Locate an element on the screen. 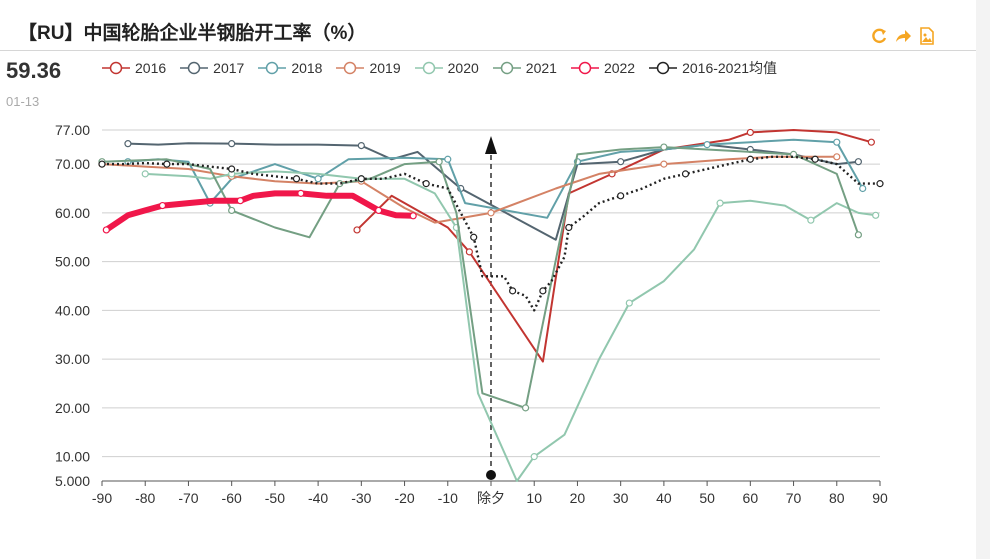 The width and height of the screenshot is (990, 559). legend-label: 2016-2021均值 is located at coordinates (730, 68).